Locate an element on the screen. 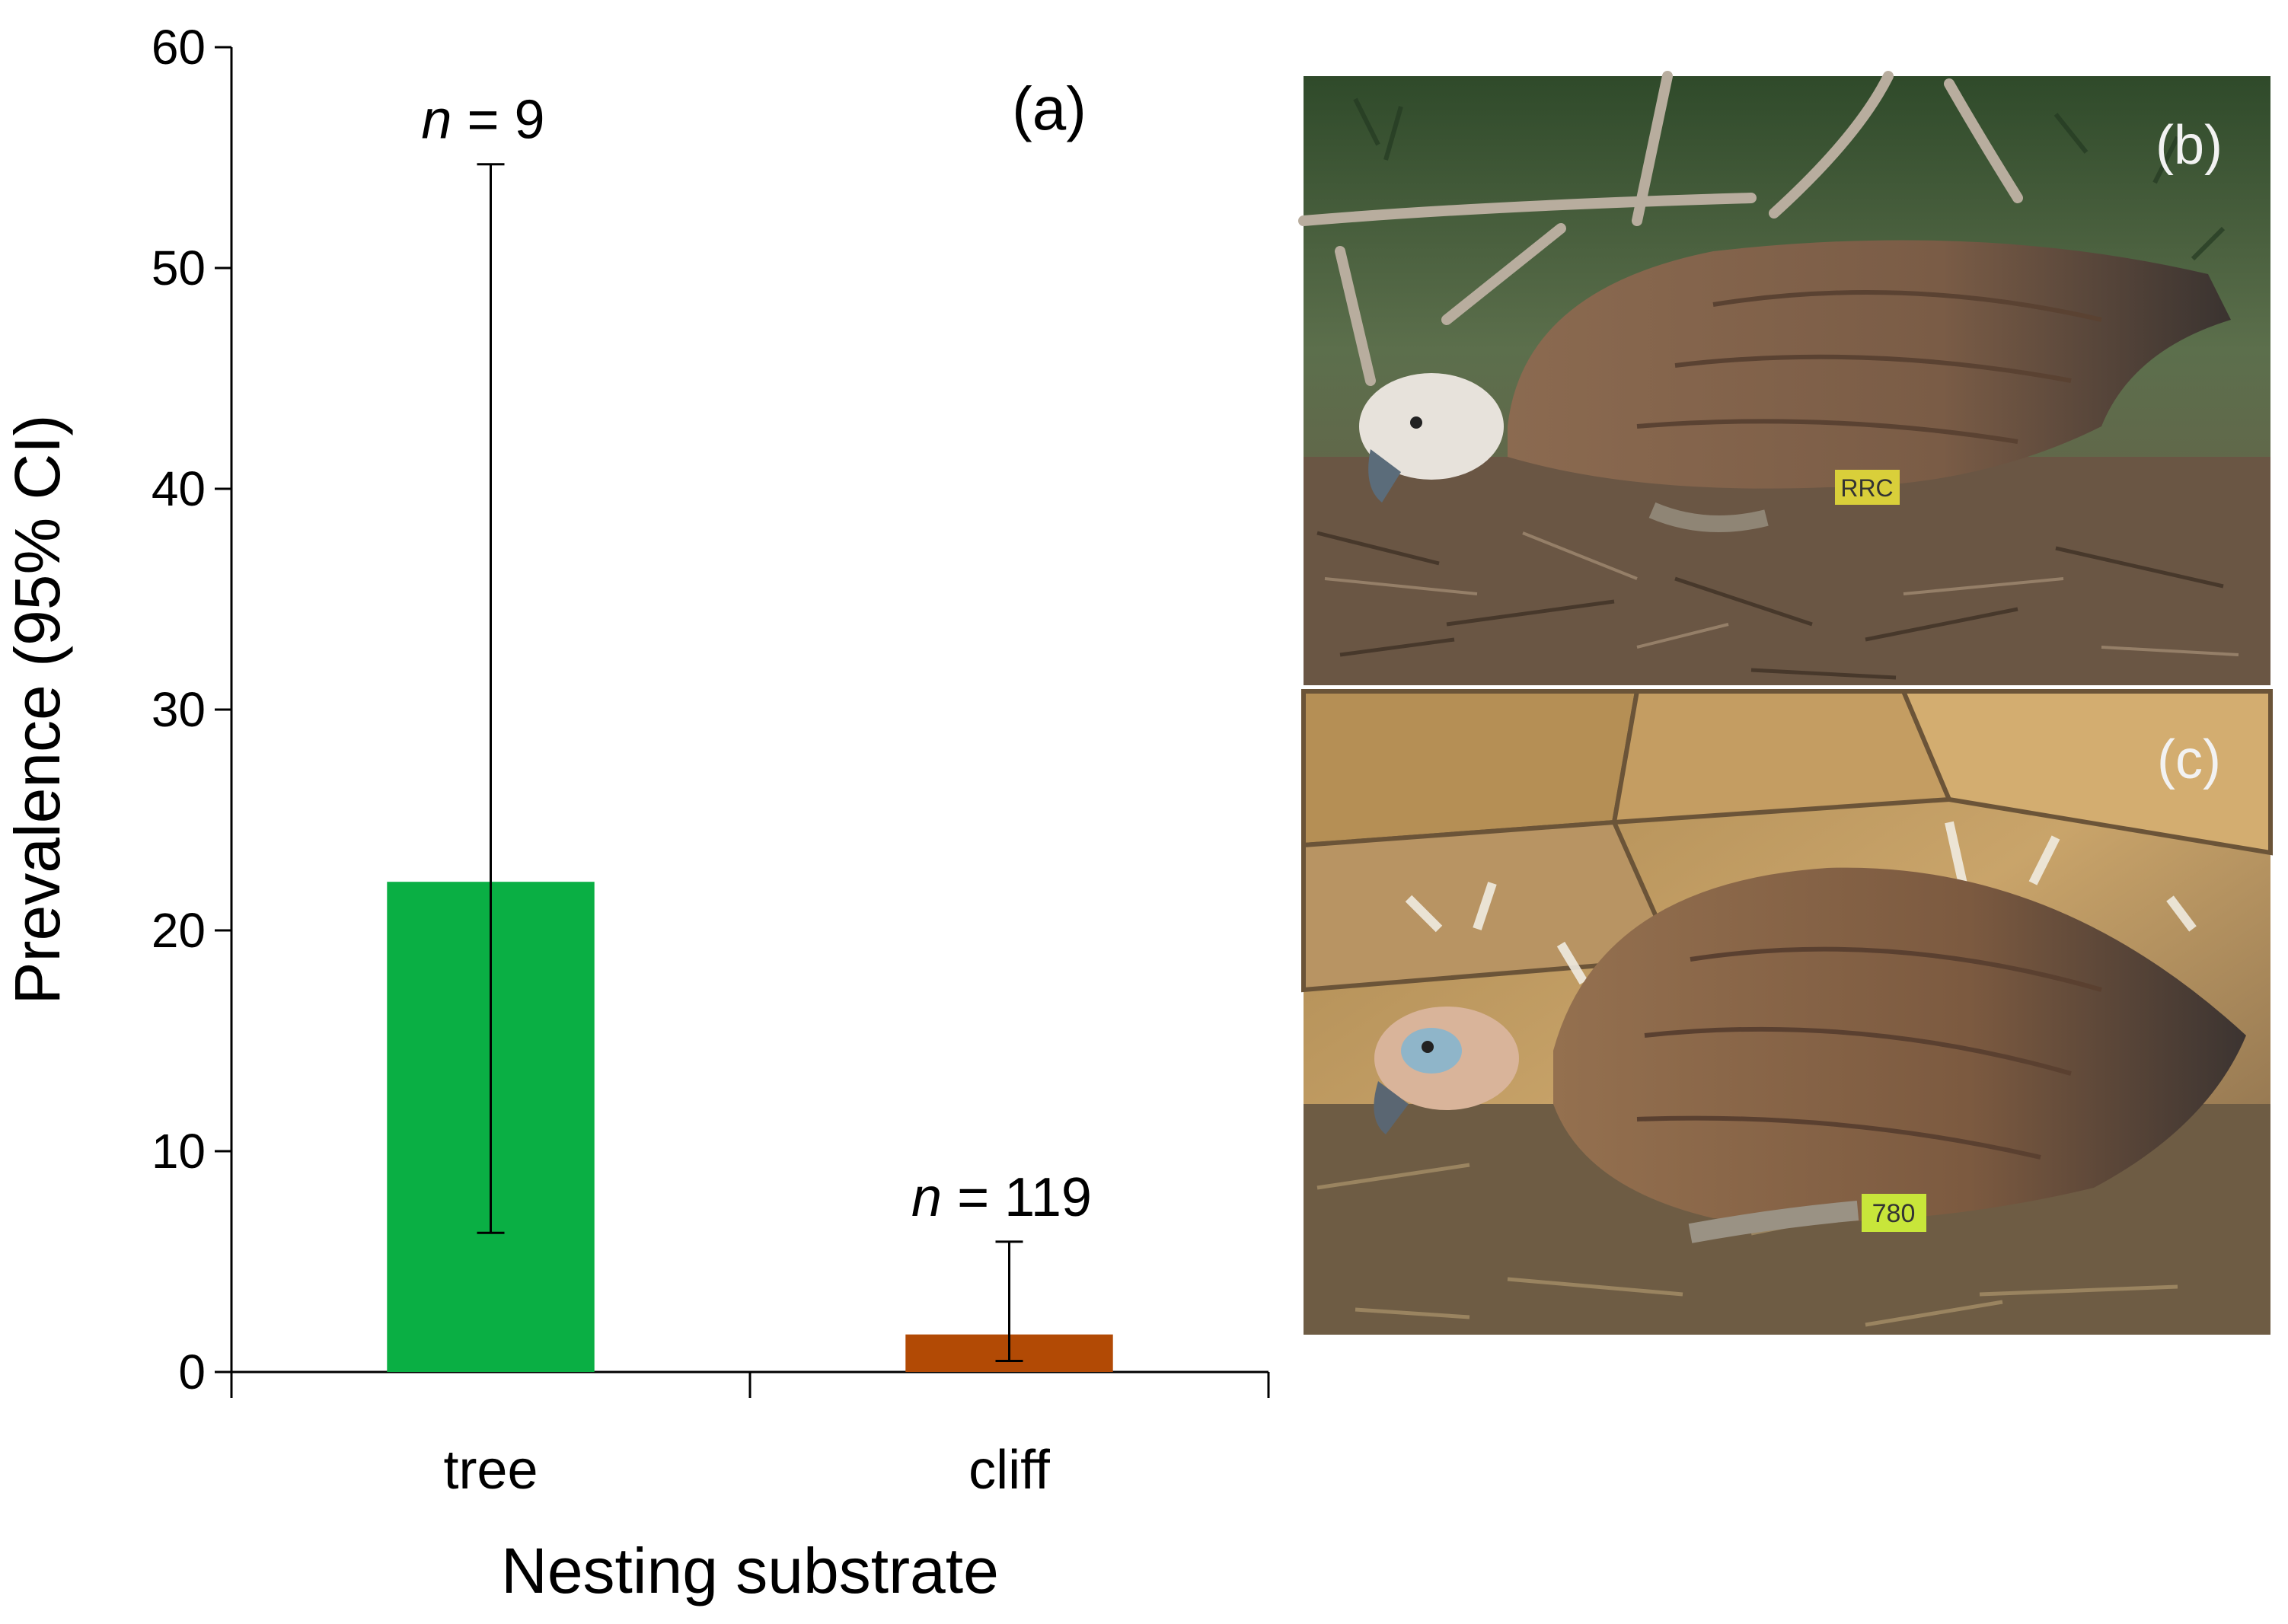  leg-ring-b is located at coordinates (1867, 487).